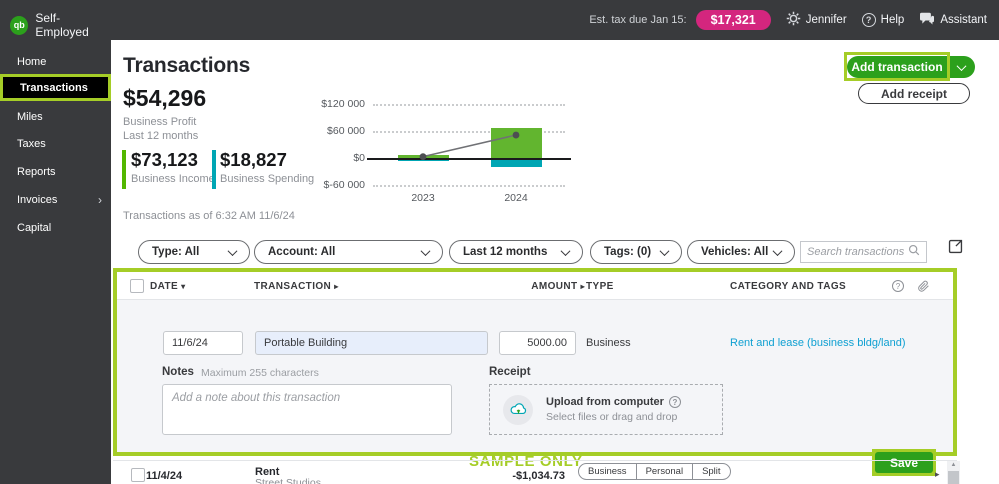 The width and height of the screenshot is (999, 484). What do you see at coordinates (600, 286) in the screenshot?
I see `column-type: TYPE` at bounding box center [600, 286].